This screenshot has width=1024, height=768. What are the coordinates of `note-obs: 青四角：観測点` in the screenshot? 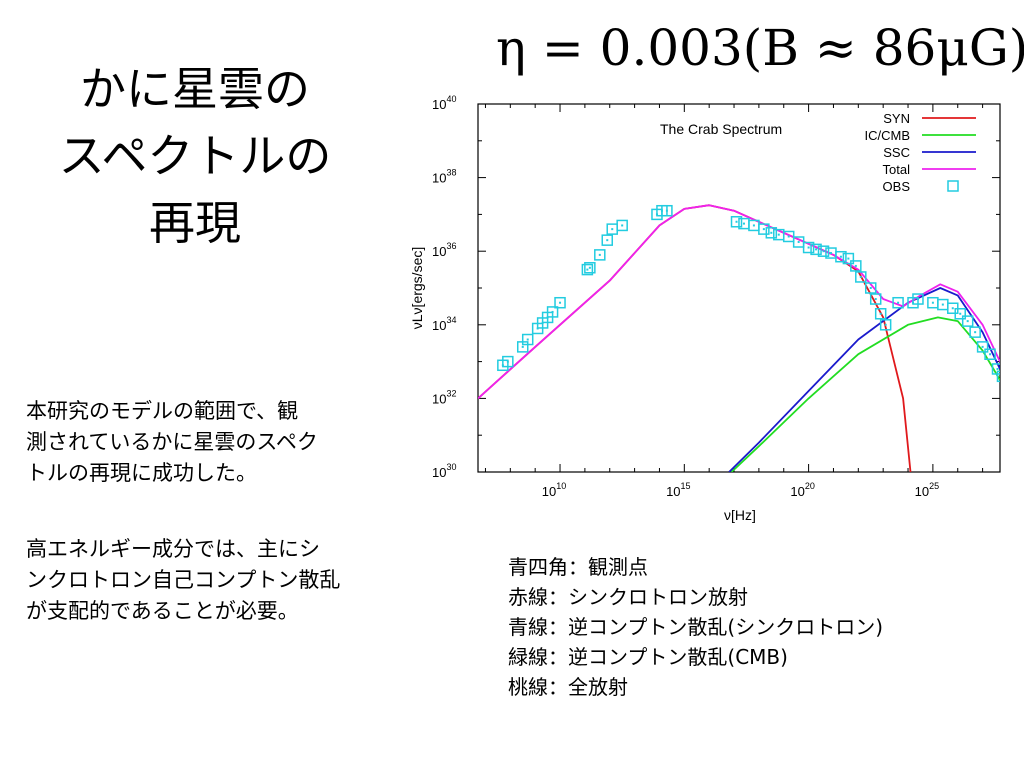 It's located at (578, 567).